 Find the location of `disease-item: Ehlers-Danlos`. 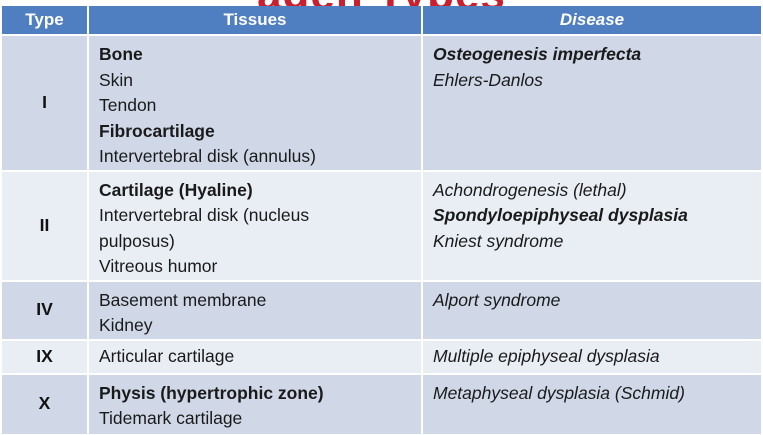

disease-item: Ehlers-Danlos is located at coordinates (488, 79).